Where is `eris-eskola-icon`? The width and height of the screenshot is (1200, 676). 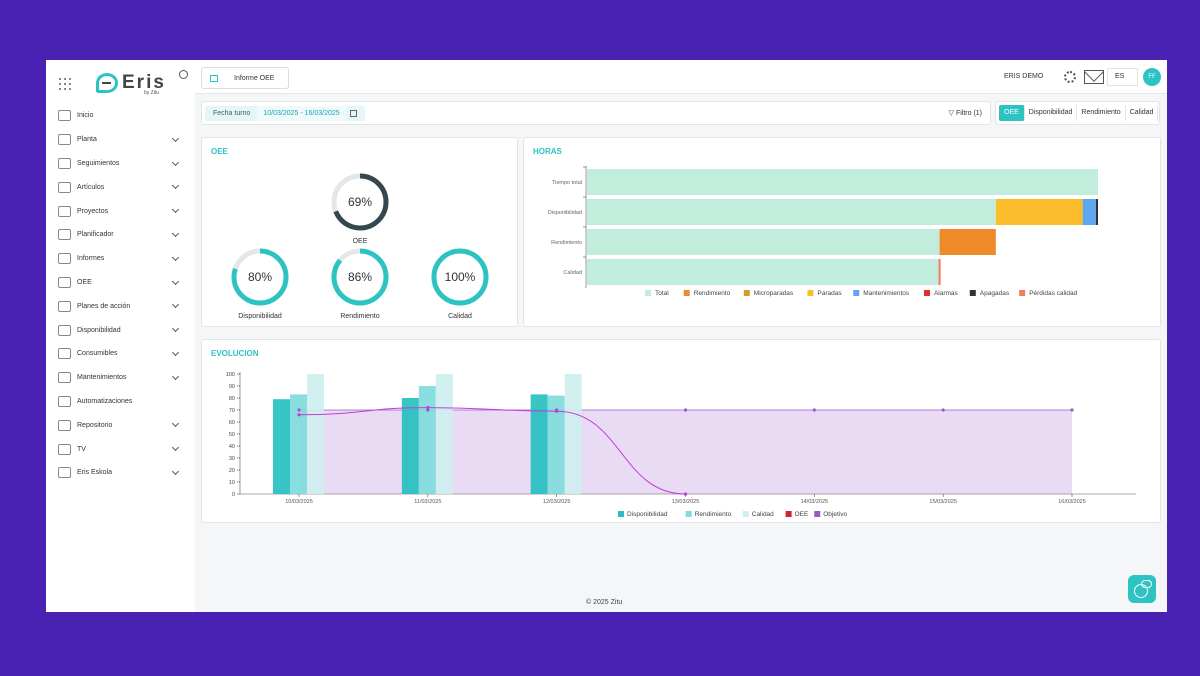
eris-eskola-icon is located at coordinates (64, 473).